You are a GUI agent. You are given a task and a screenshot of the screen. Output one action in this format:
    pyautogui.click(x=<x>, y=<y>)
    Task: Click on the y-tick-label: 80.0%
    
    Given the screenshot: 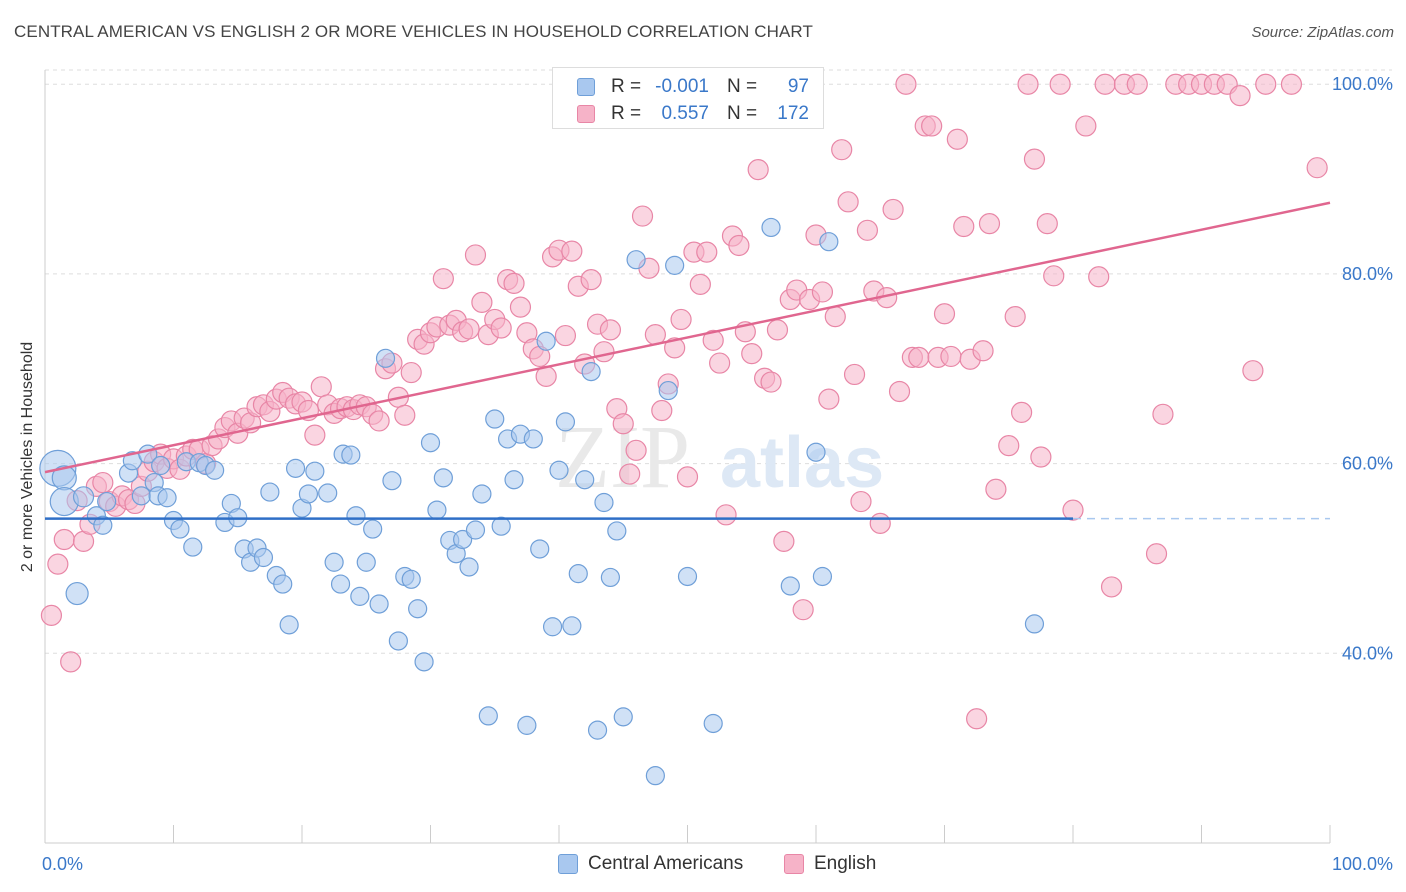 What is the action you would take?
    pyautogui.click(x=1367, y=274)
    